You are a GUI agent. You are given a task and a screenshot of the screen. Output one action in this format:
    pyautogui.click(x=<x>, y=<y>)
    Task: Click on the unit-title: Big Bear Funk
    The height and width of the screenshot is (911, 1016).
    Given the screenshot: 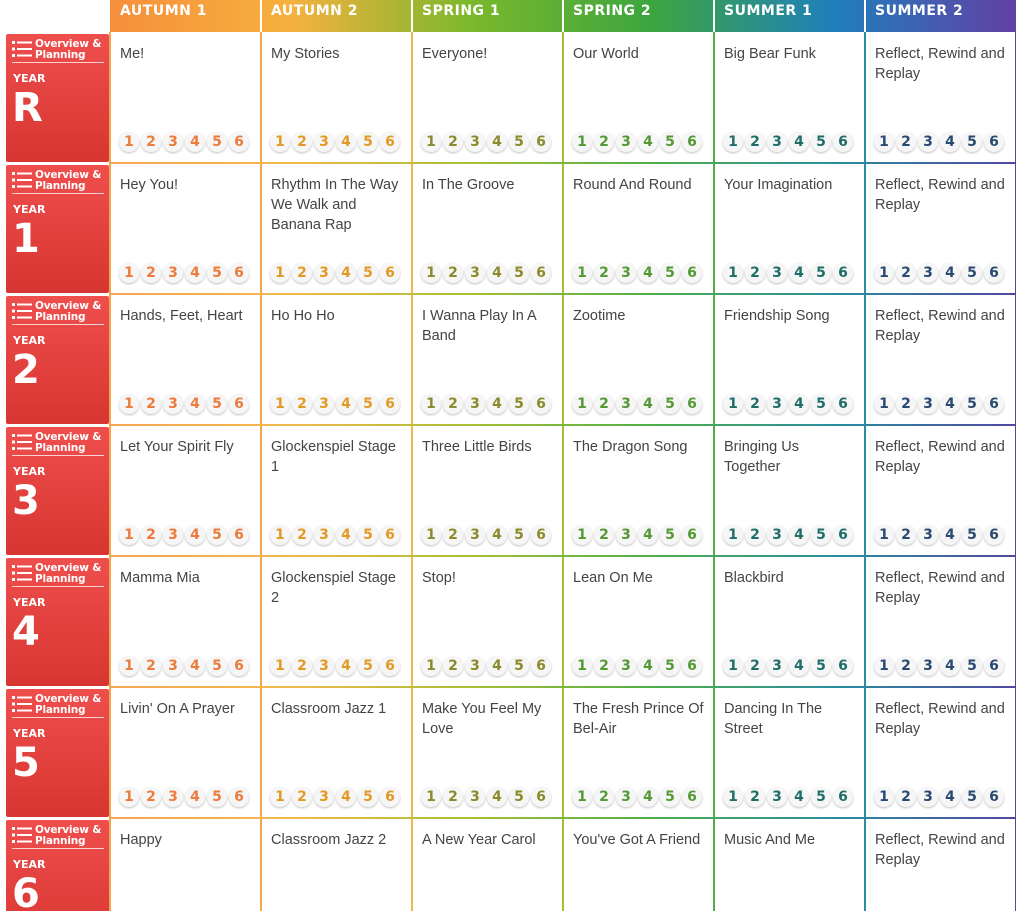 What is the action you would take?
    pyautogui.click(x=770, y=54)
    